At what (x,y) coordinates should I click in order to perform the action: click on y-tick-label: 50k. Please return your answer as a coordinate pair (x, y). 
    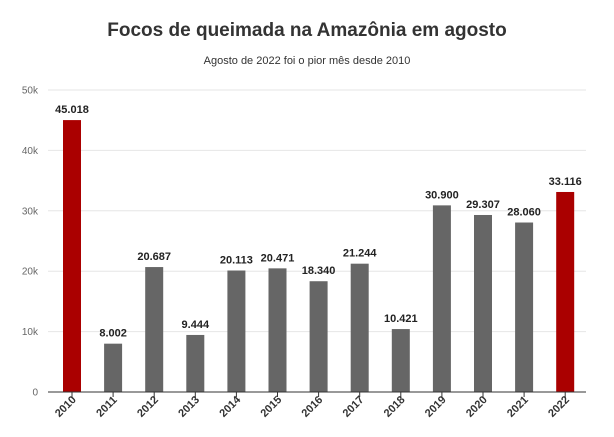
    Looking at the image, I should click on (30, 91).